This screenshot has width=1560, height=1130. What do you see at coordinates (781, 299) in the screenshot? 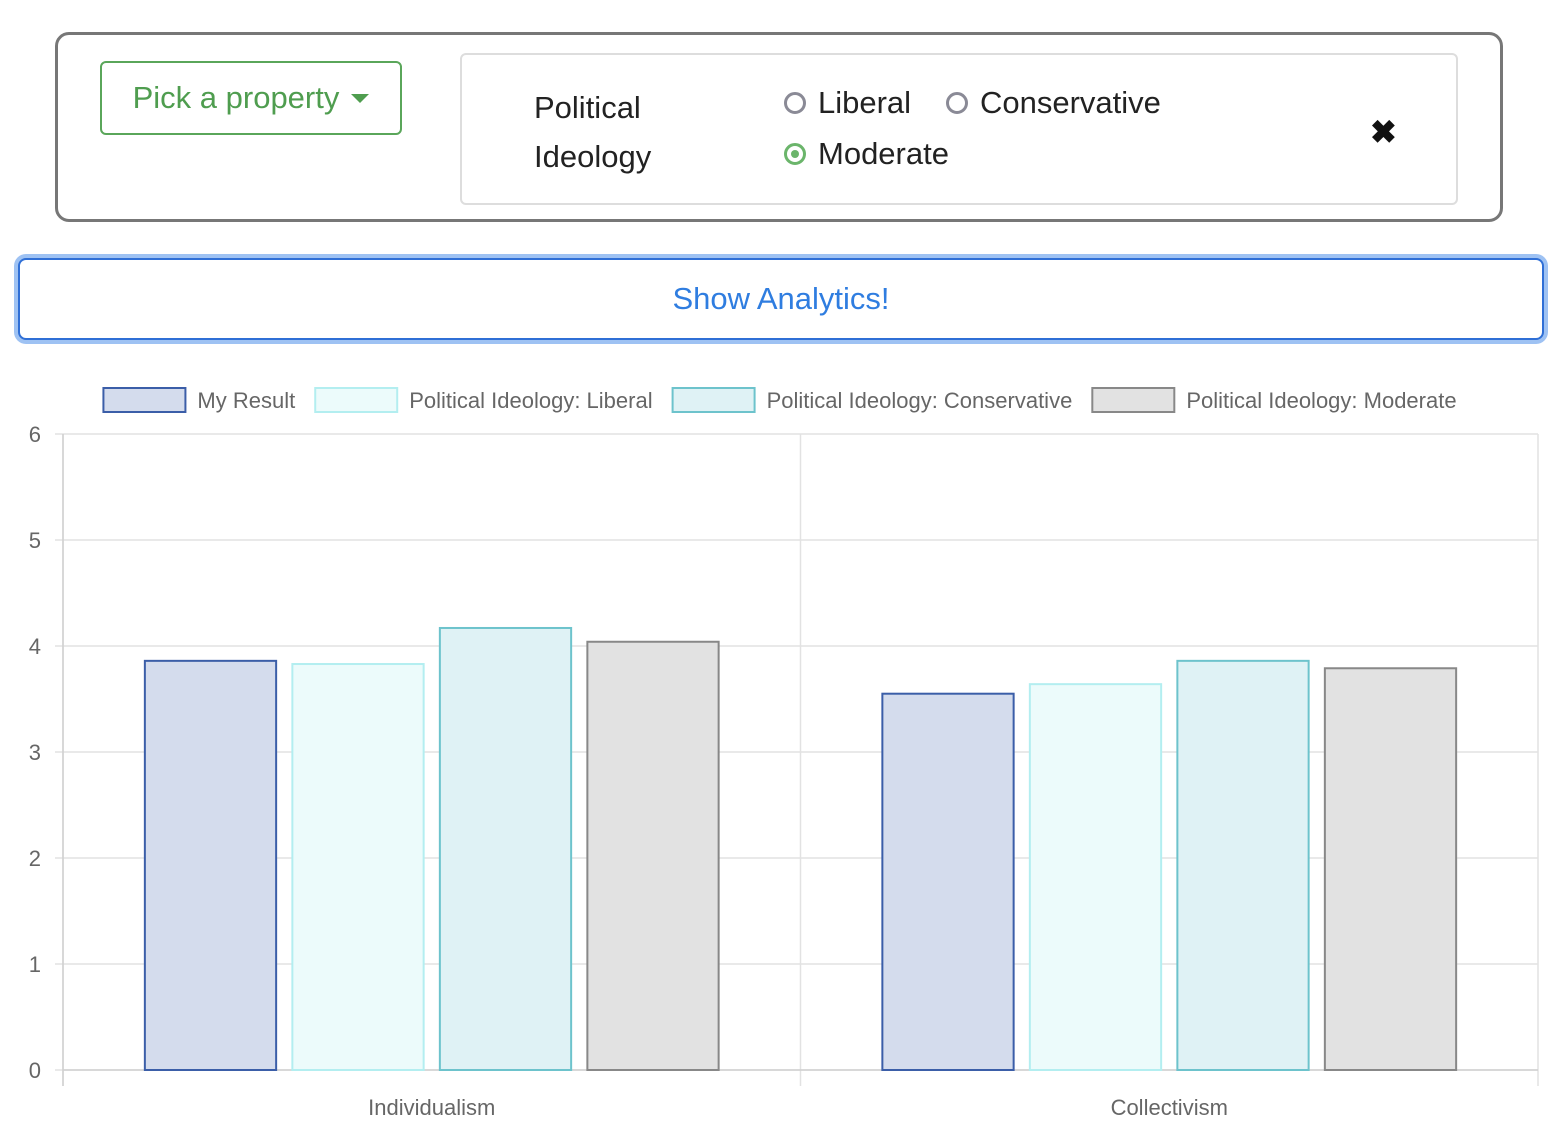
I see `show-analytics-button: Show Analytics!` at bounding box center [781, 299].